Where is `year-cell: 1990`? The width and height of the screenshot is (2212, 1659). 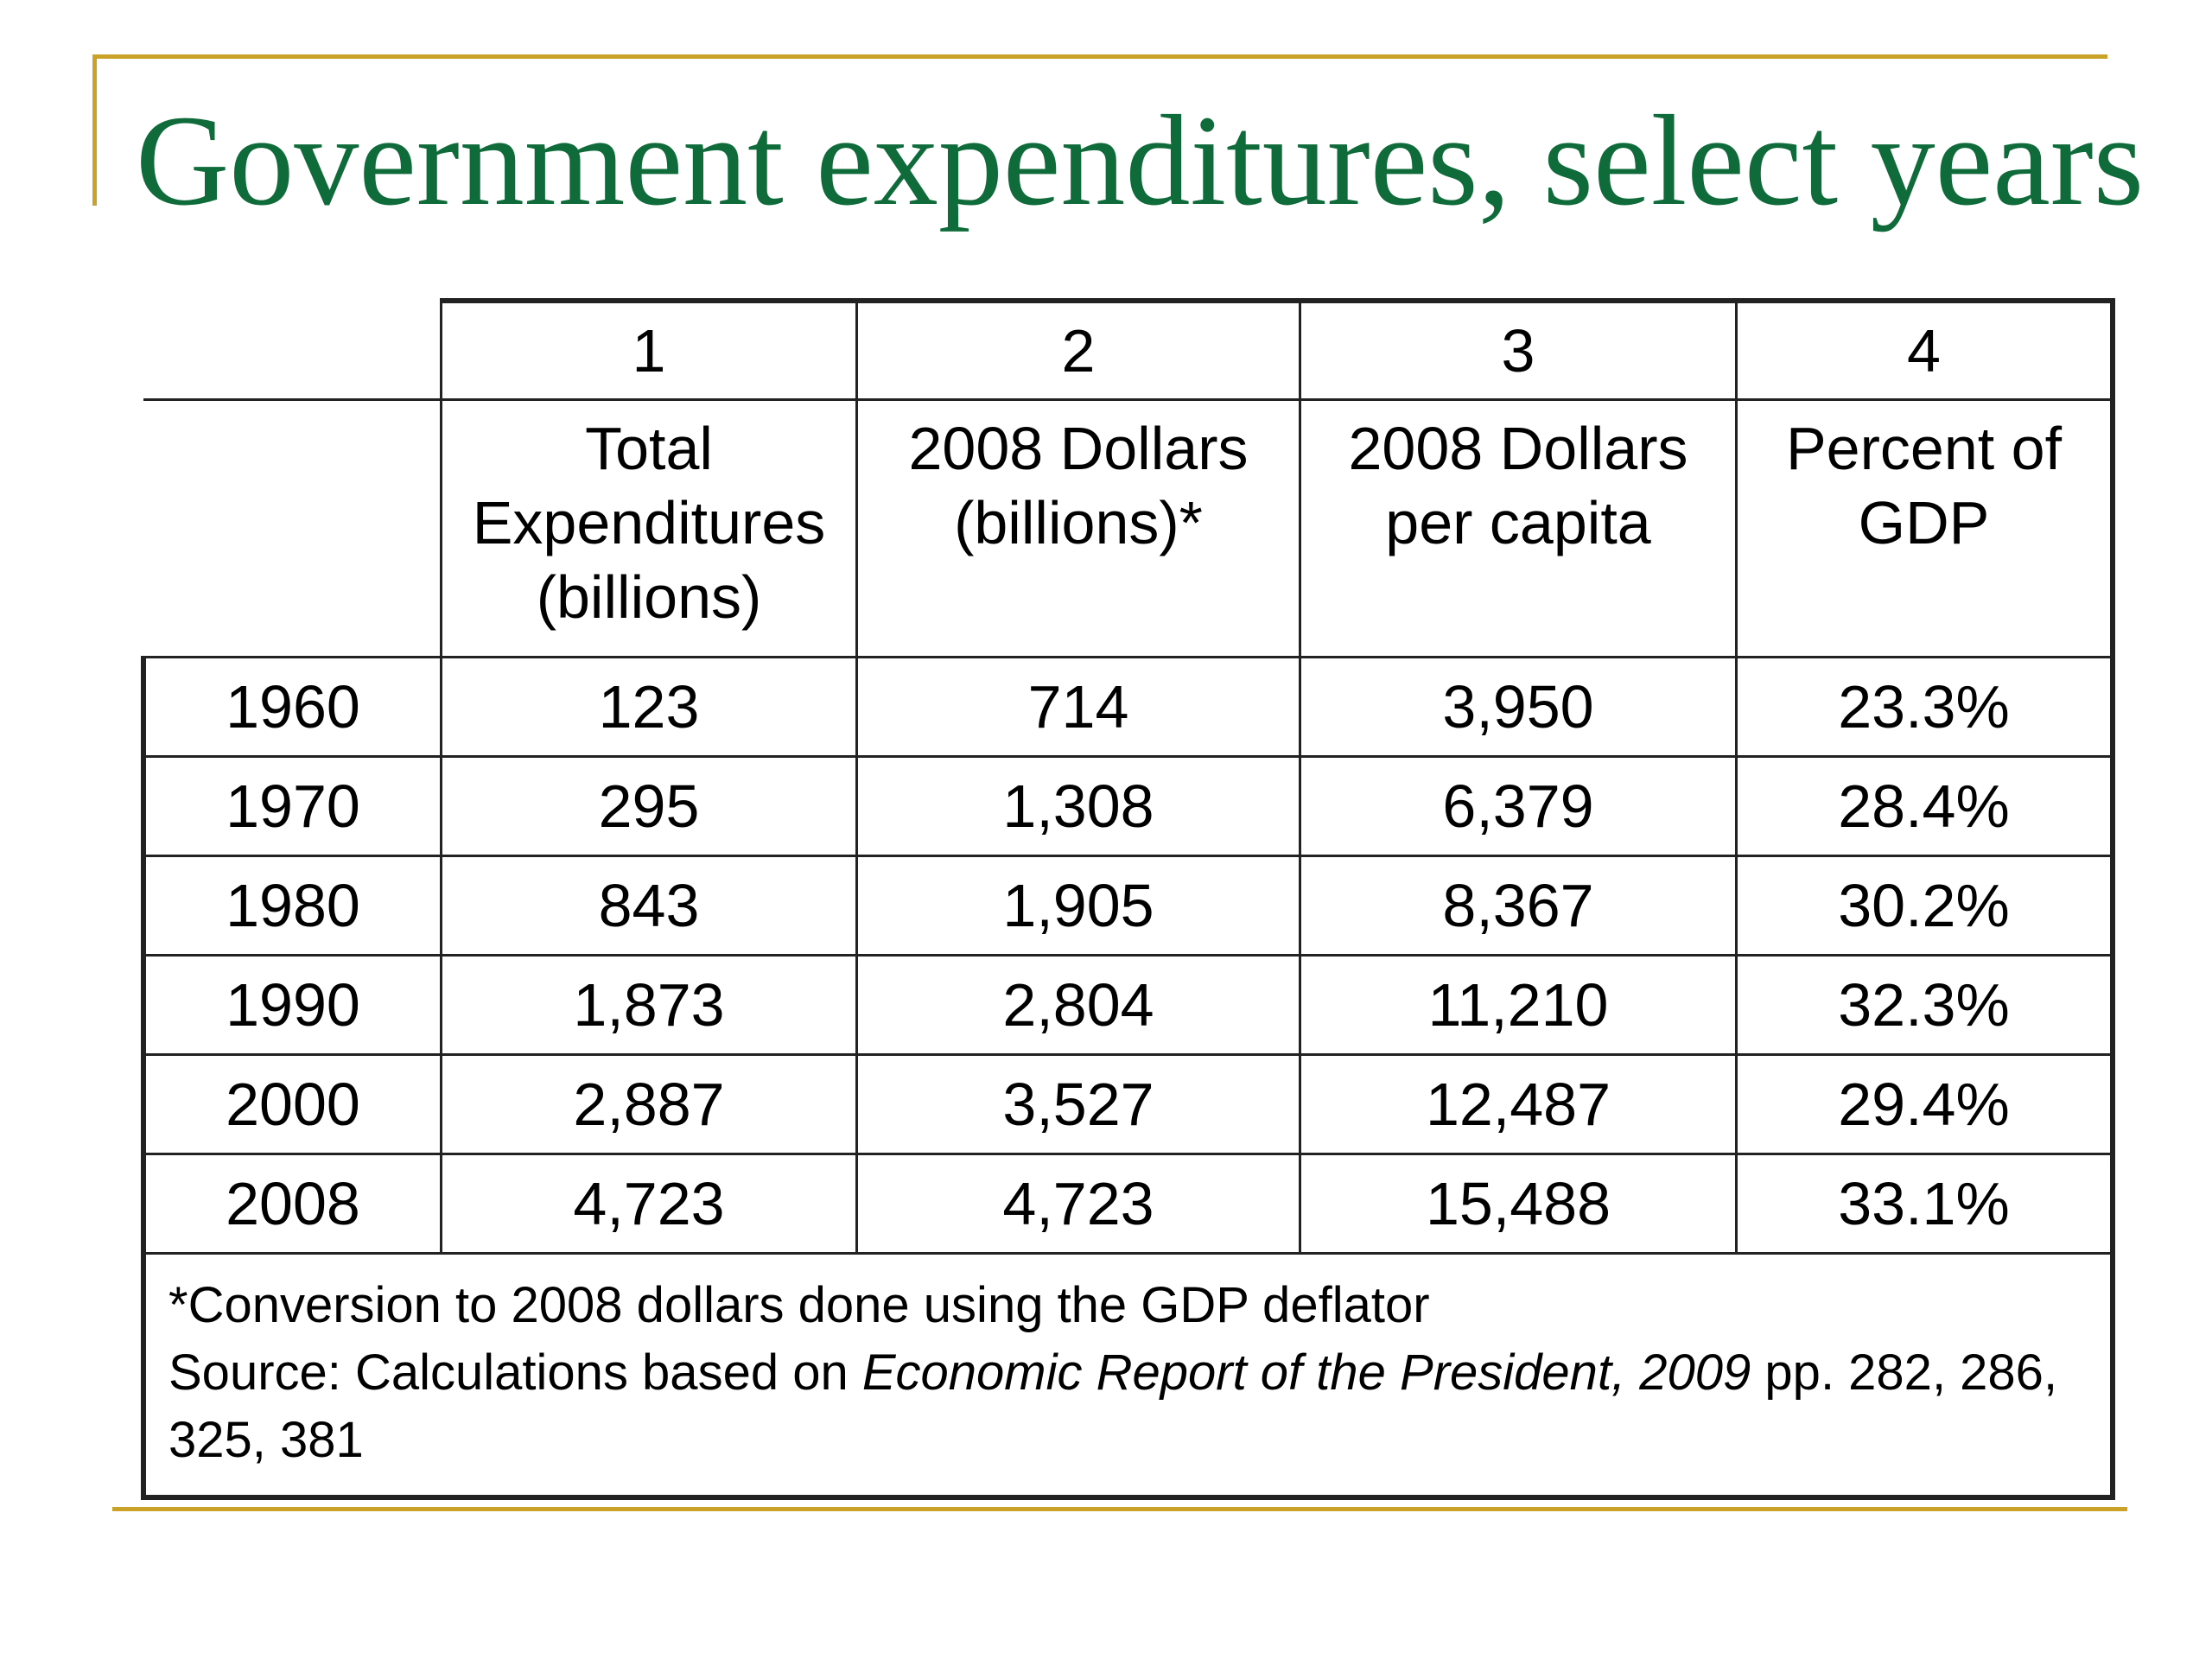 year-cell: 1990 is located at coordinates (291, 1005).